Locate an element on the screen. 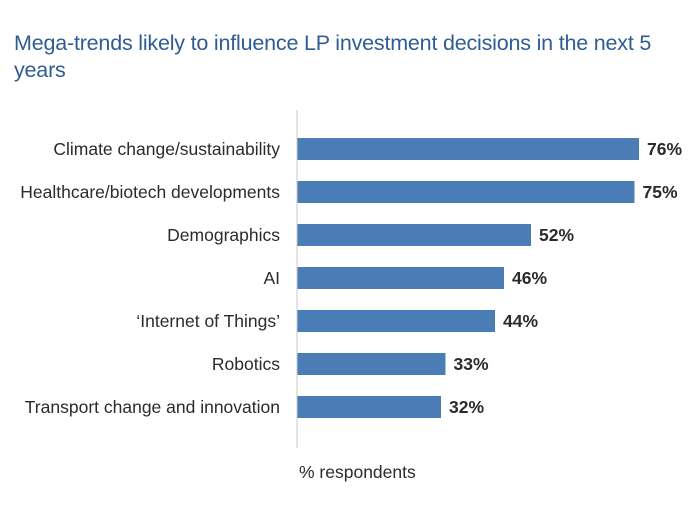  category-label: Robotics is located at coordinates (246, 364).